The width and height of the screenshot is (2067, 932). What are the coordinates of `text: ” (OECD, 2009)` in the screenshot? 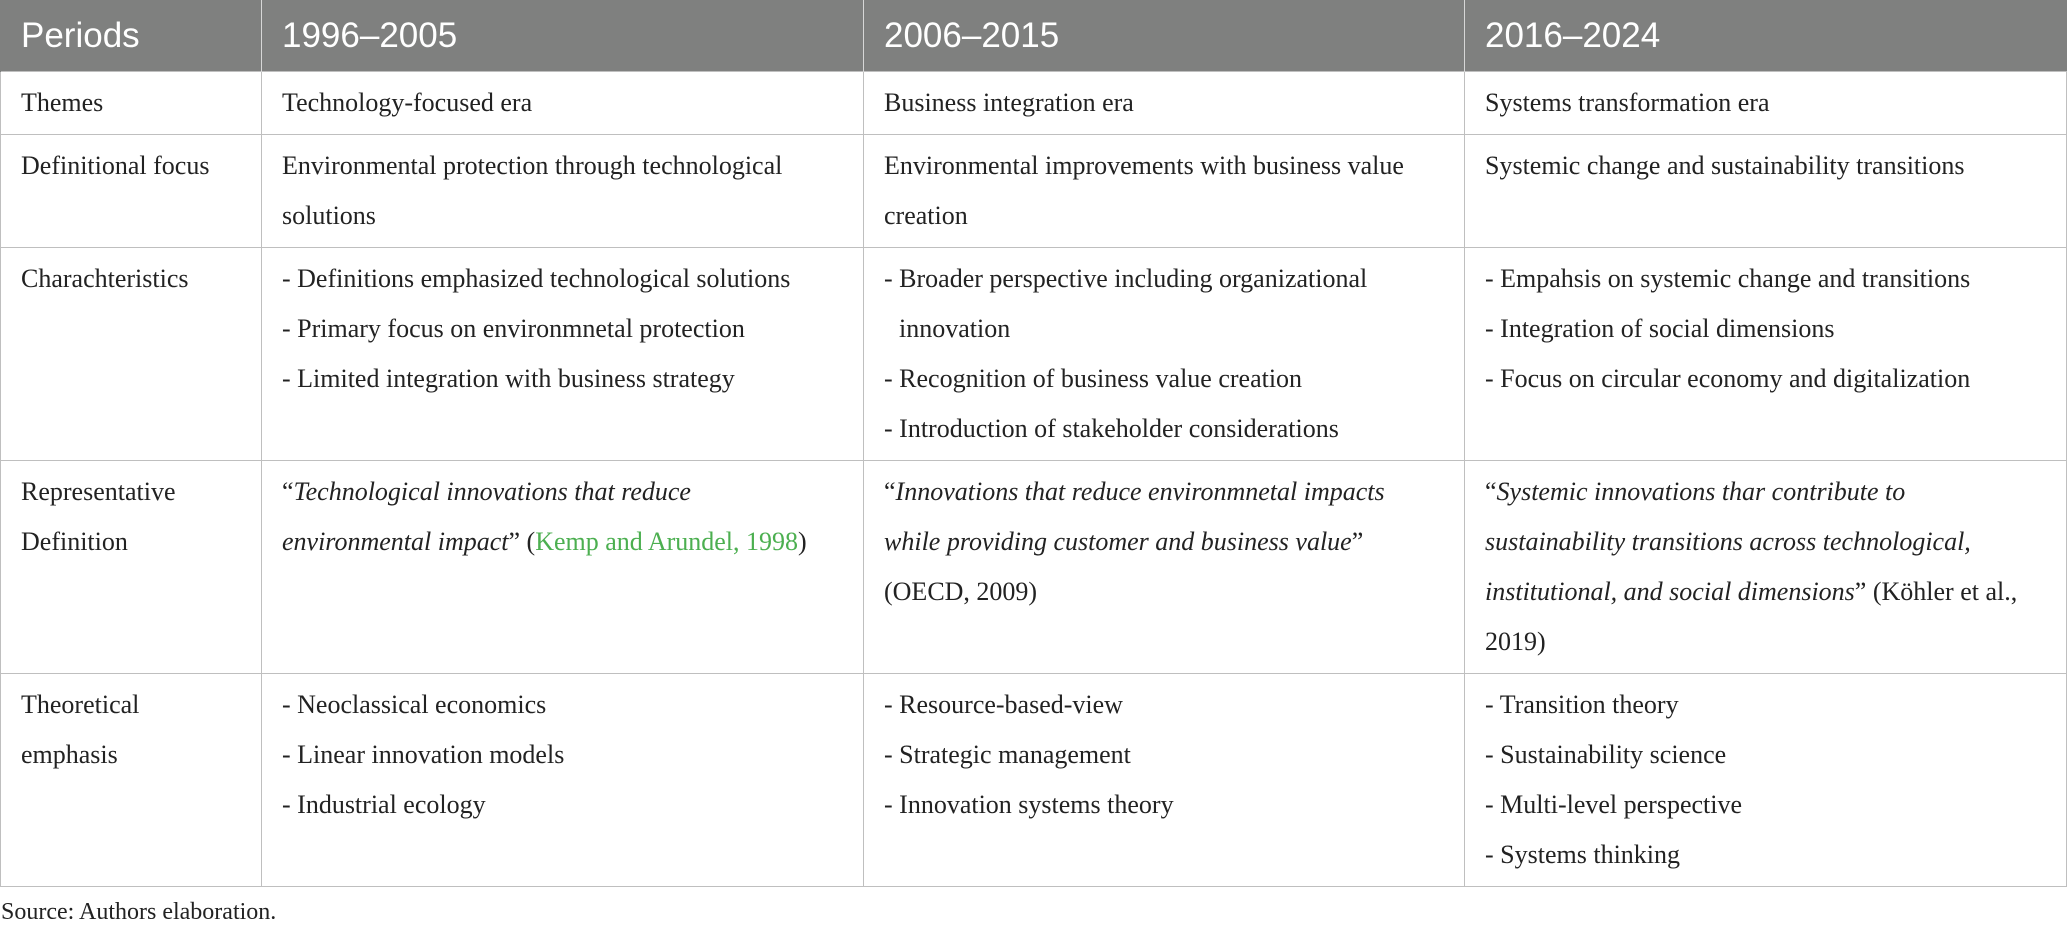 It's located at (1124, 566).